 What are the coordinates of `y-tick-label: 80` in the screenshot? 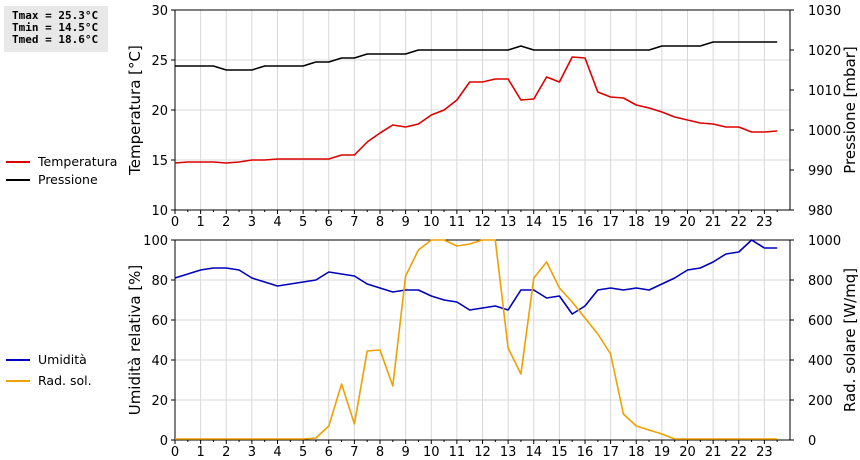 It's located at (159, 281).